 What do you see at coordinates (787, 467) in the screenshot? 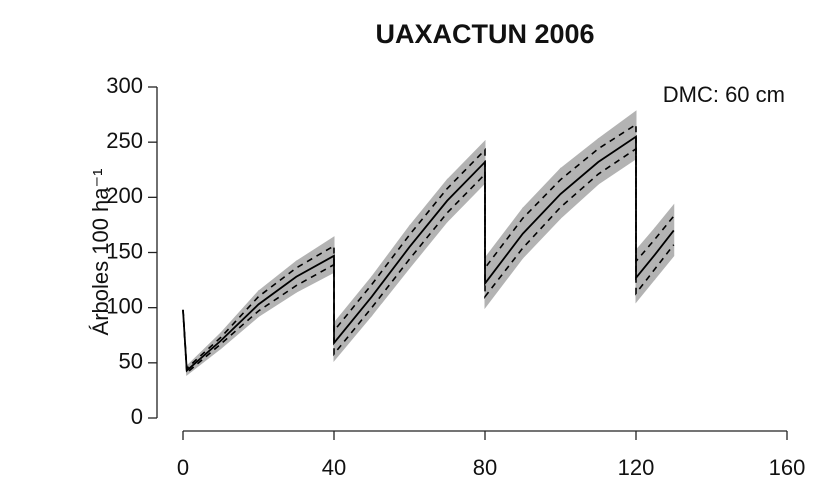
I see `x-tick-label: 160` at bounding box center [787, 467].